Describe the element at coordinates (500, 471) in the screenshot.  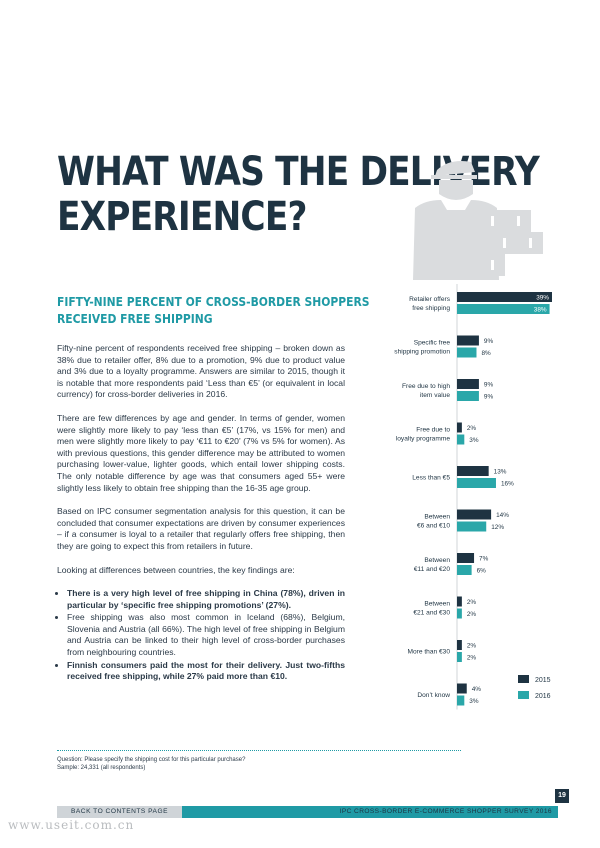
I see `data-label: 13%` at that location.